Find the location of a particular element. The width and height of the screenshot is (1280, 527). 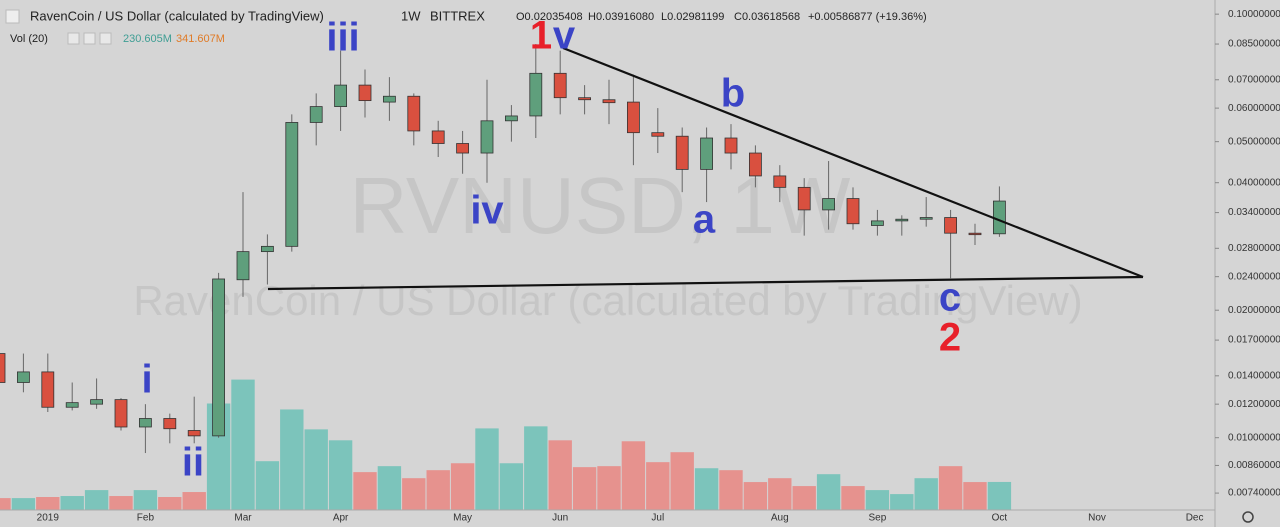

settings-icon is located at coordinates (1248, 517).